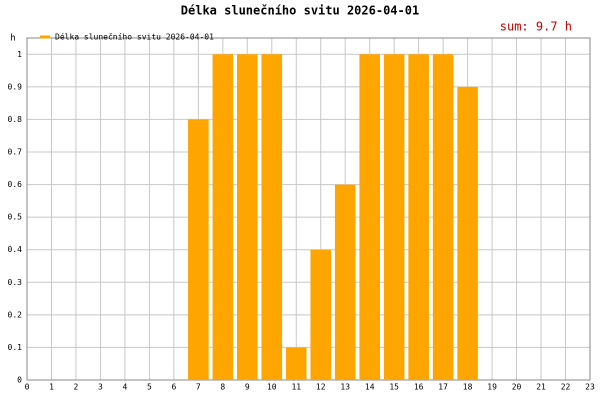 Image resolution: width=600 pixels, height=400 pixels. Describe the element at coordinates (124, 387) in the screenshot. I see `x-tick-label: 4` at that location.